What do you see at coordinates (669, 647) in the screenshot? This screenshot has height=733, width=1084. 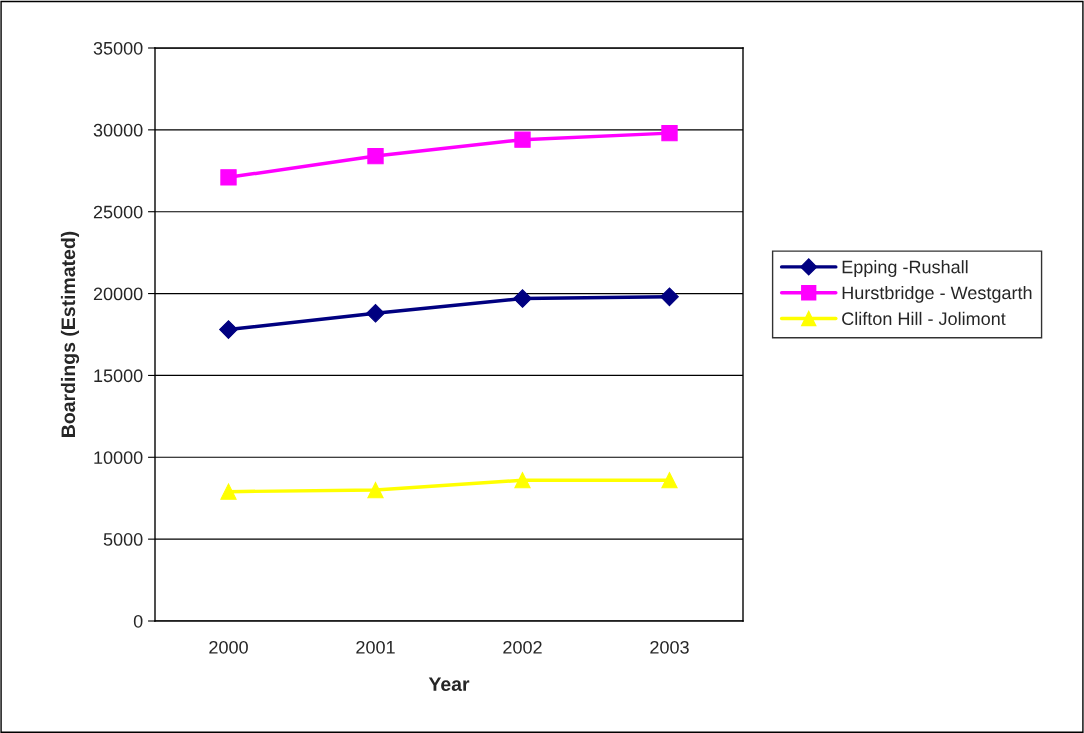 I see `x-tick-label: 2003` at bounding box center [669, 647].